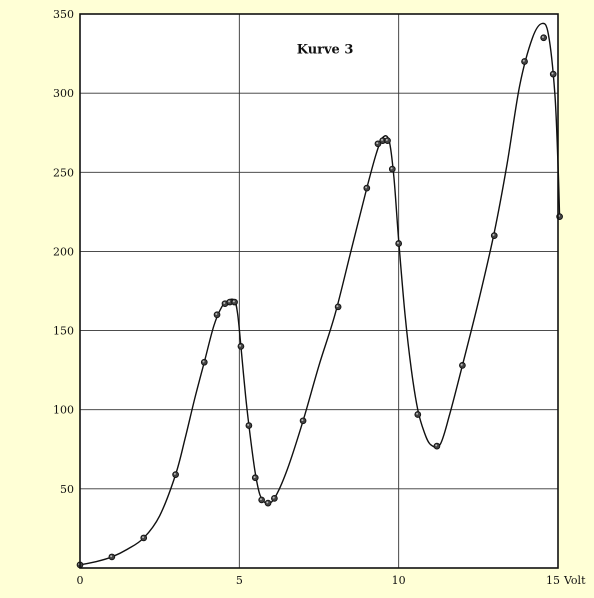 The height and width of the screenshot is (598, 594). Describe the element at coordinates (63, 331) in the screenshot. I see `y-tick-label: 150` at that location.